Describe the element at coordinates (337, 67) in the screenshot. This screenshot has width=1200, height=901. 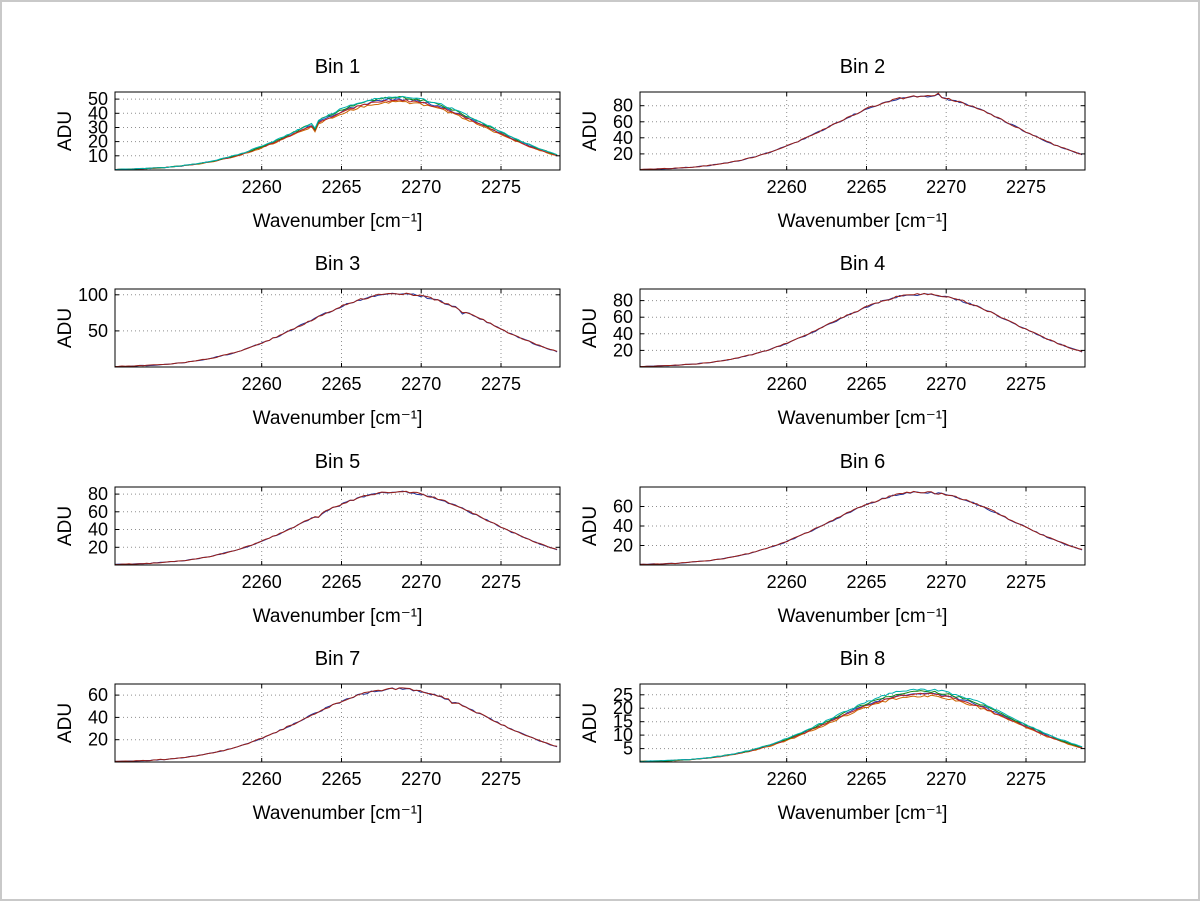
I see `plot-title: Bin 1` at that location.